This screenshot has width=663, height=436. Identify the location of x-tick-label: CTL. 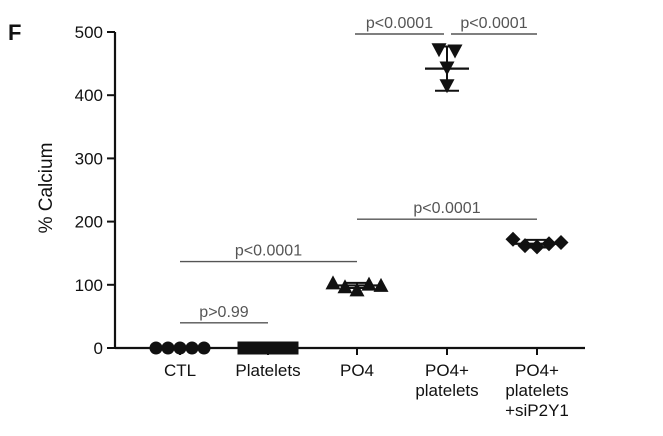
(180, 370).